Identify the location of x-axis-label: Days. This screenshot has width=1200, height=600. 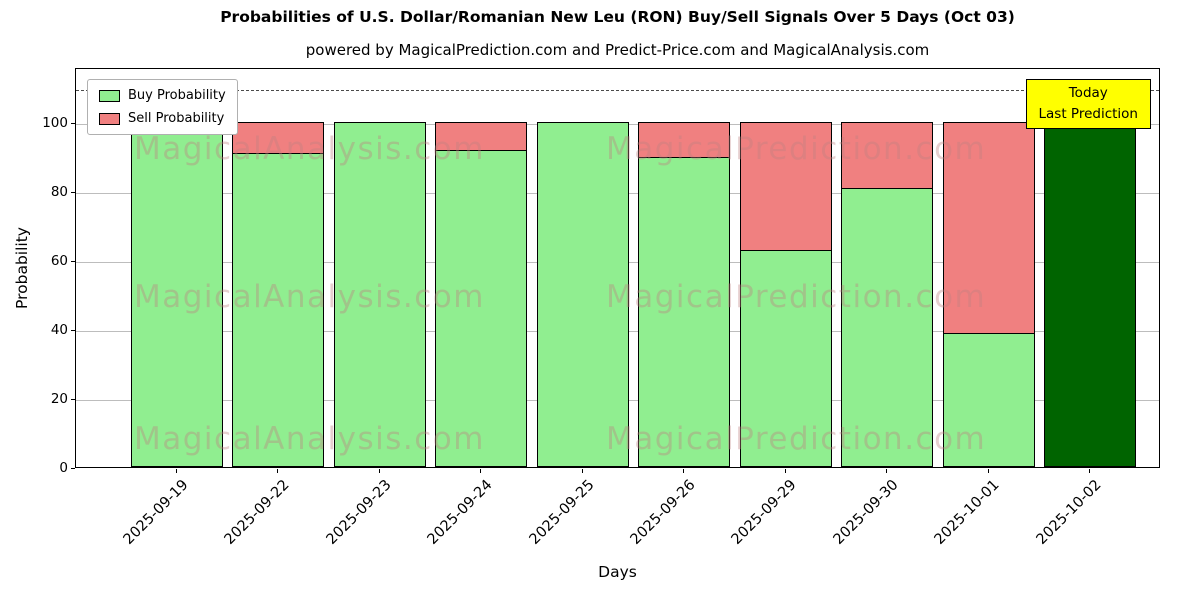
(617, 572).